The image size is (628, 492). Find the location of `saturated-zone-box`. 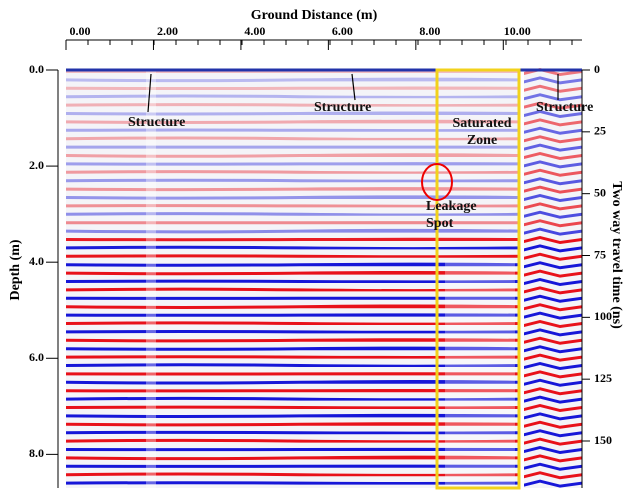

saturated-zone-box is located at coordinates (478, 279).